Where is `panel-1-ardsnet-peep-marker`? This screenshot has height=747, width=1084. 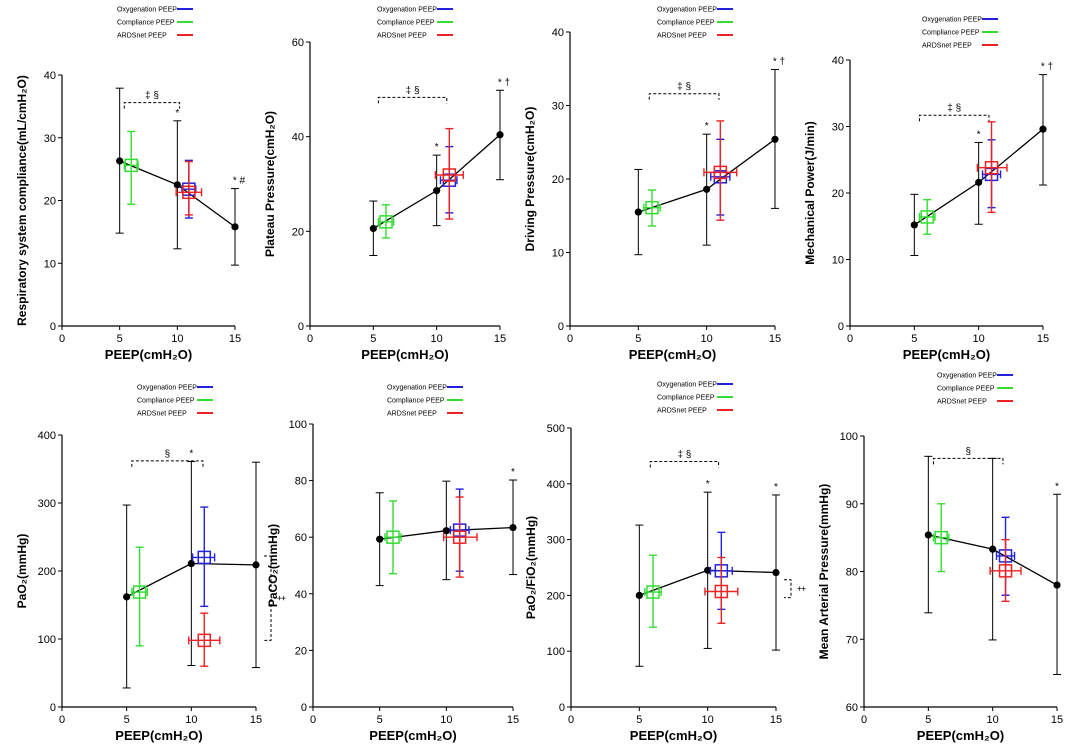 panel-1-ardsnet-peep-marker is located at coordinates (189, 192).